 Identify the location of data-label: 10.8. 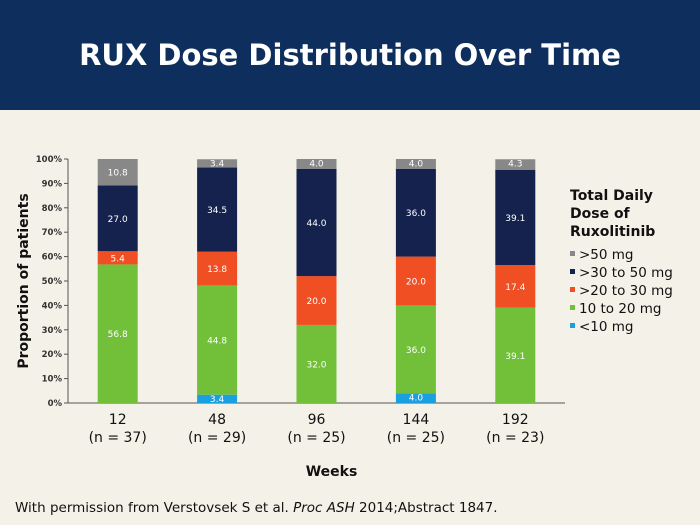
(118, 174).